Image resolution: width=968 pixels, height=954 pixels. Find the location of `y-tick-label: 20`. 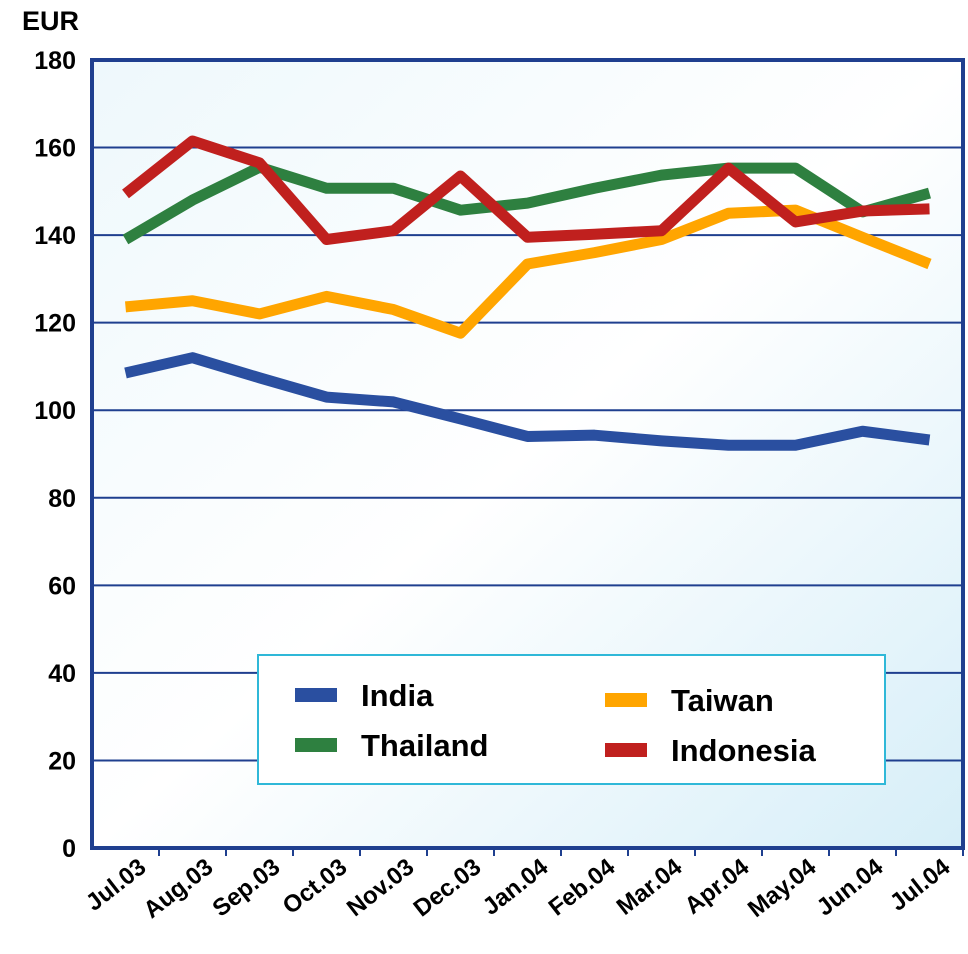

y-tick-label: 20 is located at coordinates (62, 761).